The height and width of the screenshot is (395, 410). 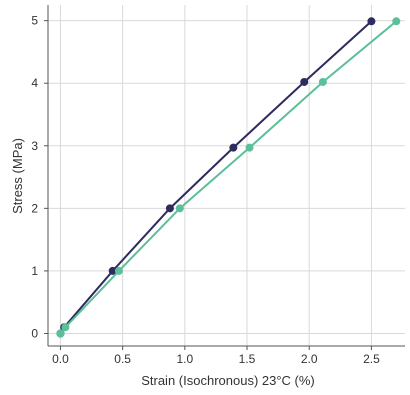 What do you see at coordinates (17, 176) in the screenshot?
I see `y-axis-title: Stress (MPa)` at bounding box center [17, 176].